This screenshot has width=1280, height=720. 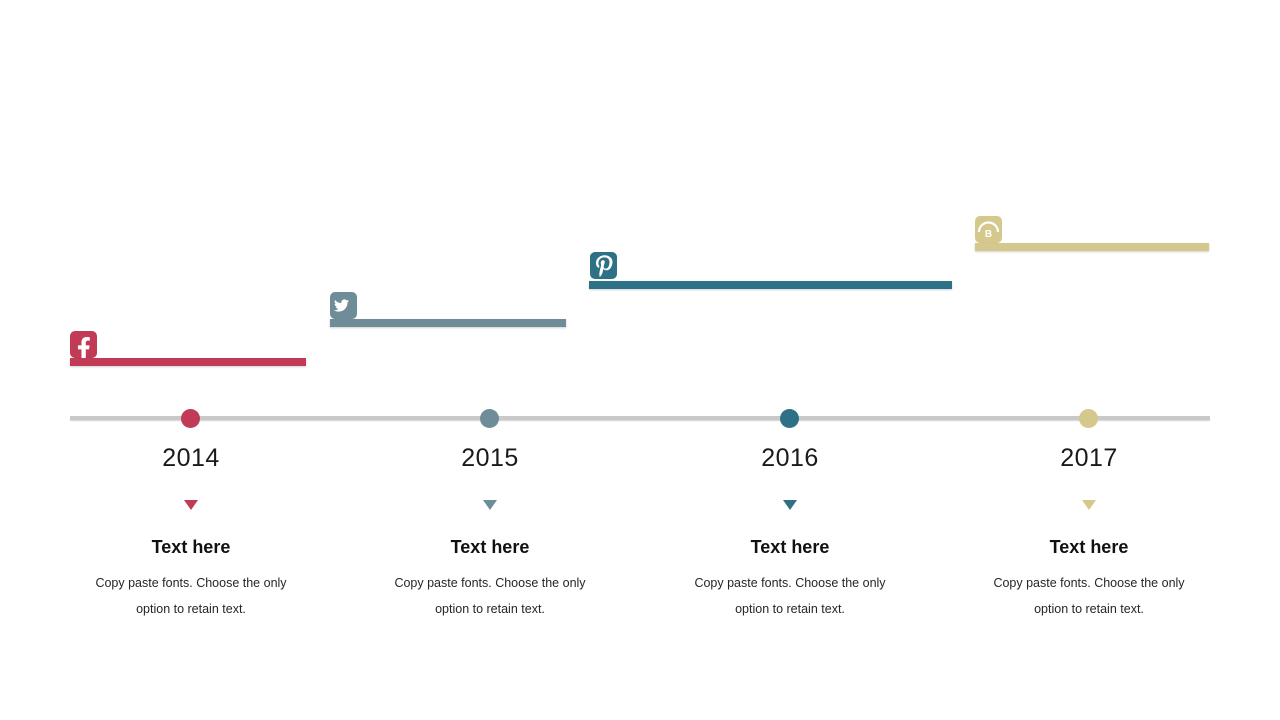 I want to click on milestone-bar-2016, so click(x=770, y=285).